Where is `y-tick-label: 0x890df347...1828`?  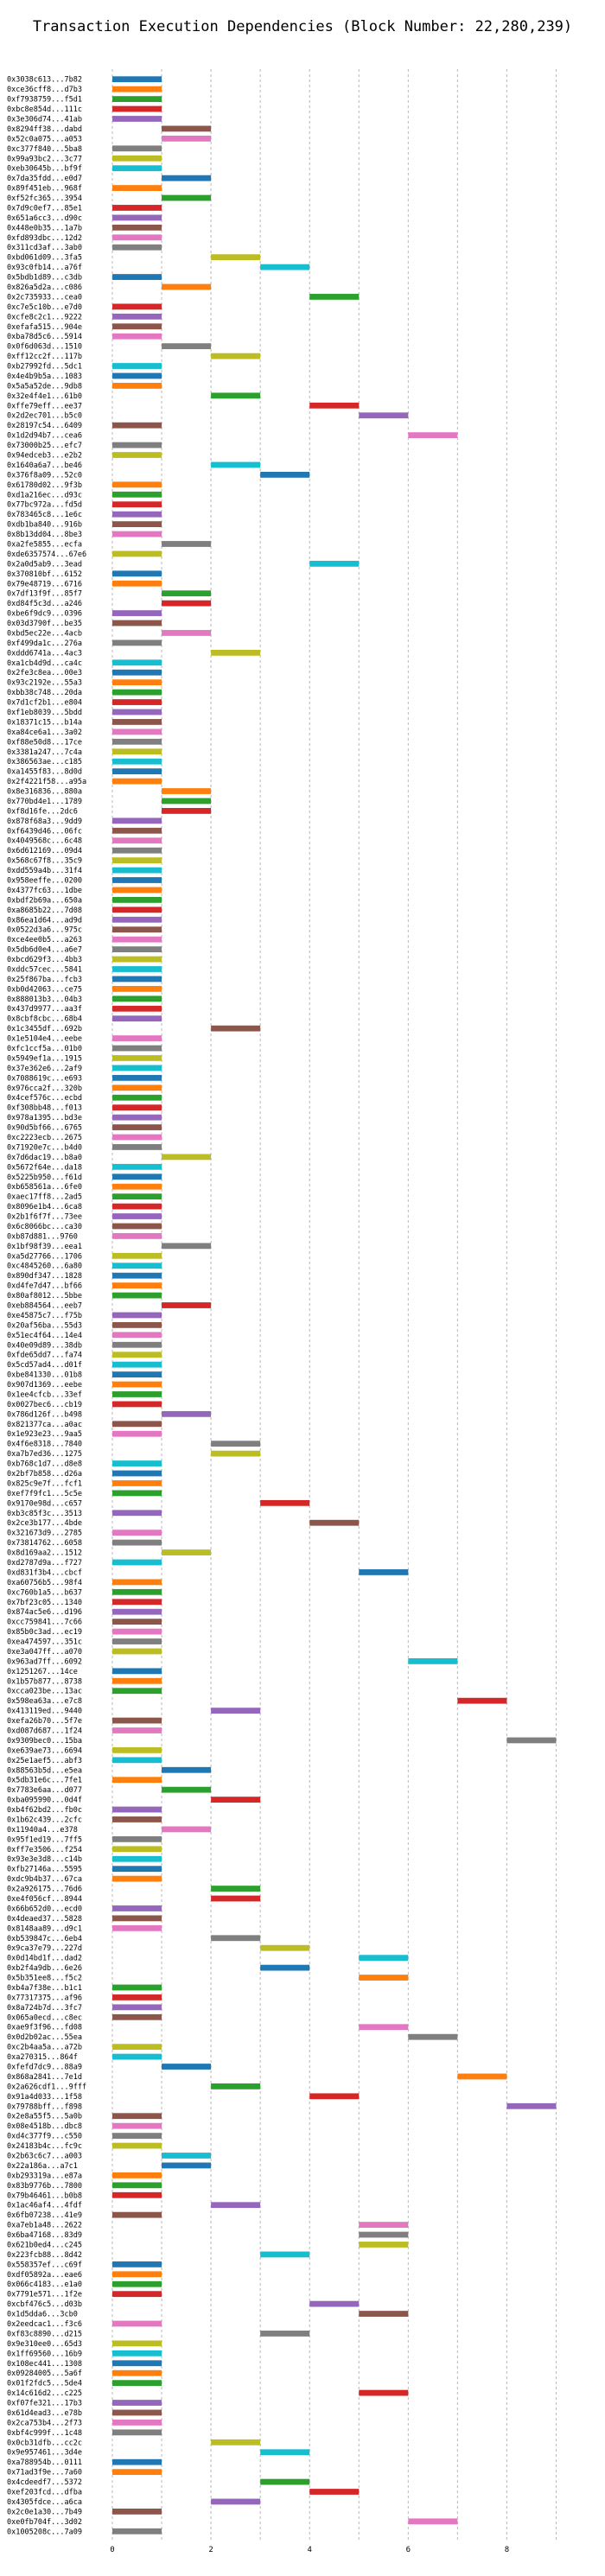 y-tick-label: 0x890df347...1828 is located at coordinates (44, 1277).